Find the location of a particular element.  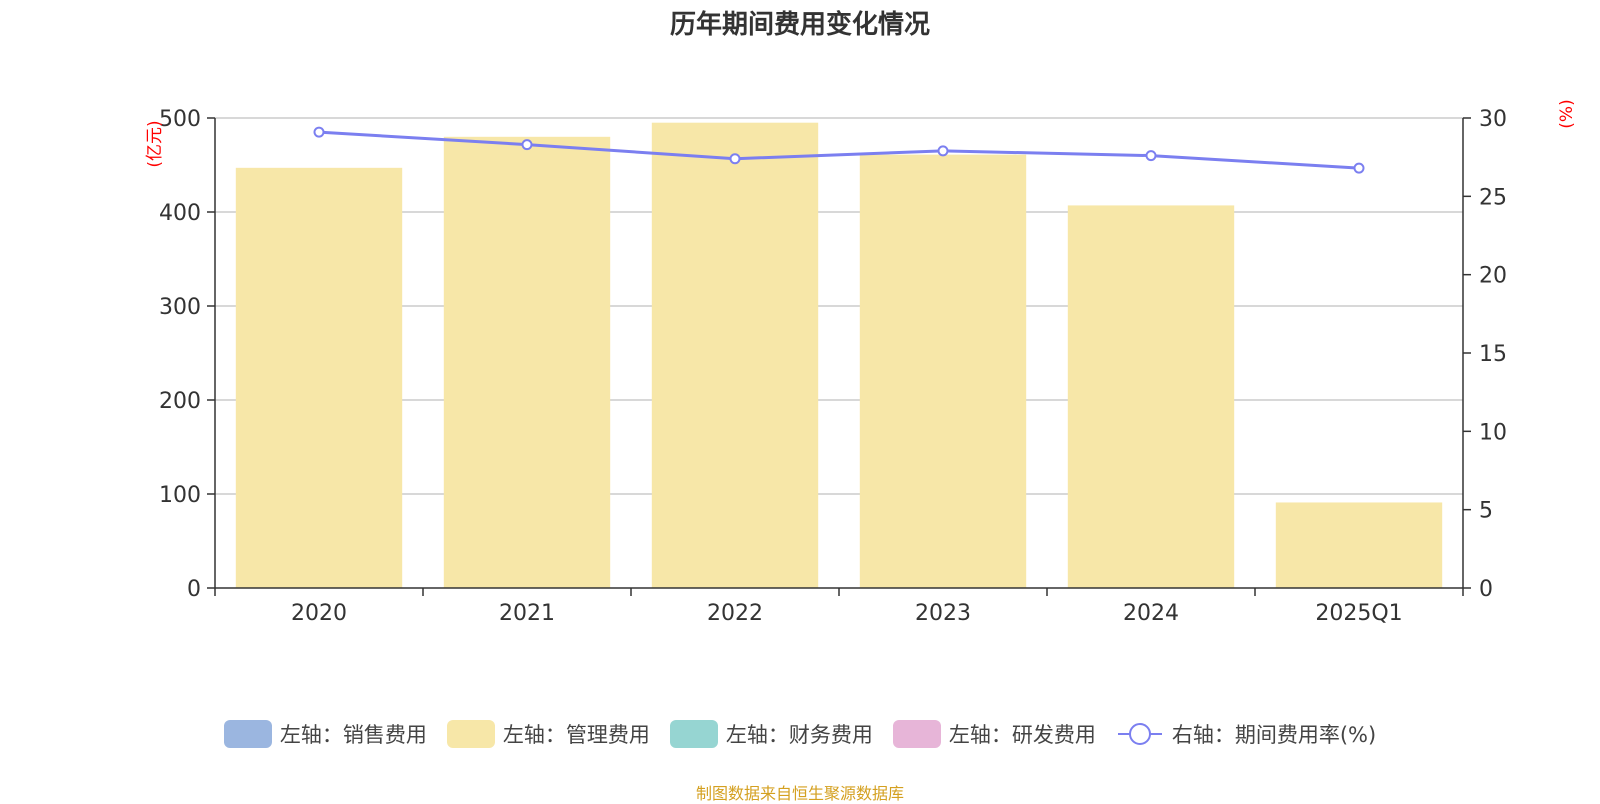

legend-item: 左轴：销售费用 is located at coordinates (325, 734).